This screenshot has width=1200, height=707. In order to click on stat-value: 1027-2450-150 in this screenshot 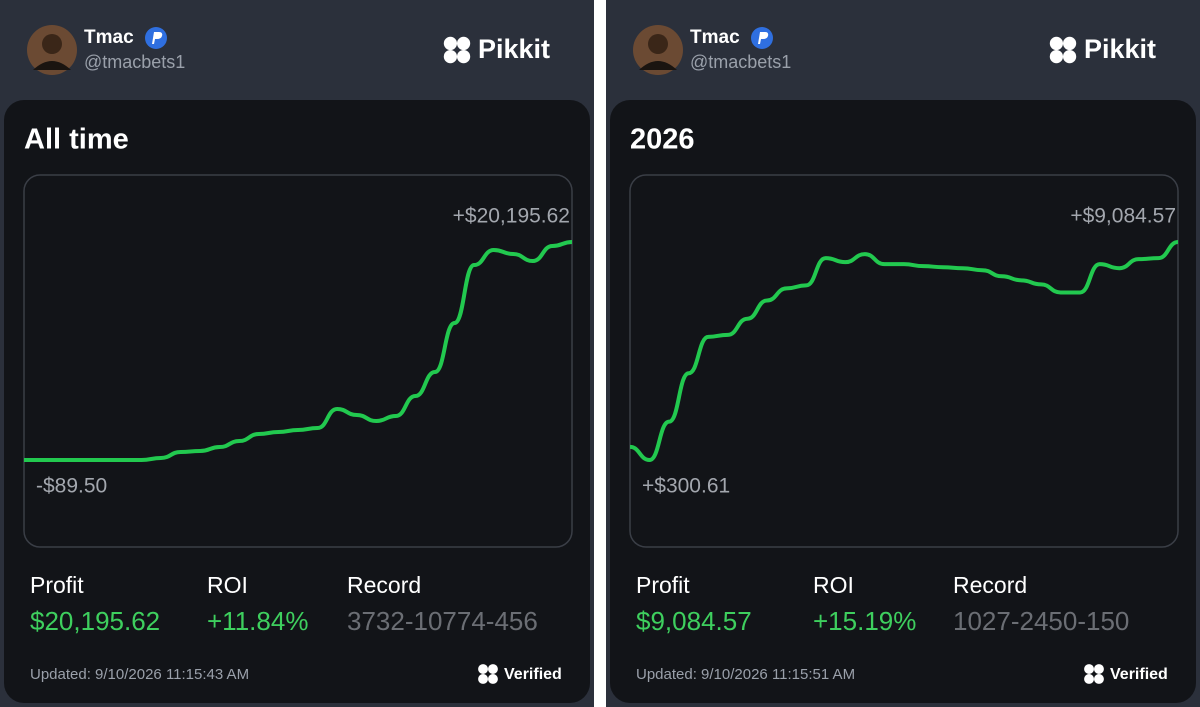, I will do `click(1041, 621)`.